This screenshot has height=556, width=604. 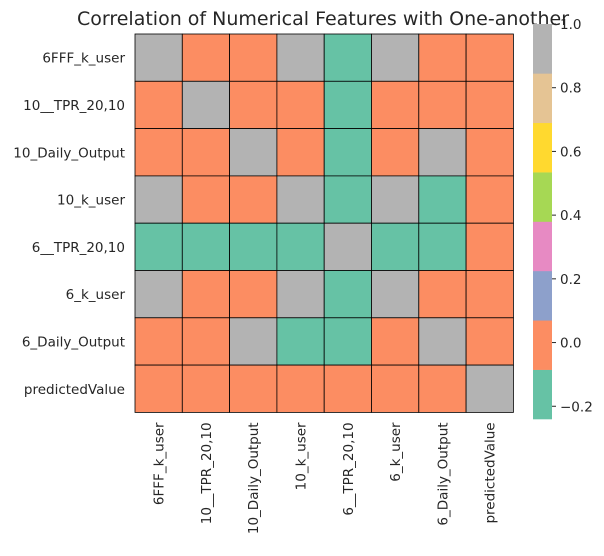 What do you see at coordinates (395, 246) in the screenshot?
I see `heatmap-cell-r4-c5` at bounding box center [395, 246].